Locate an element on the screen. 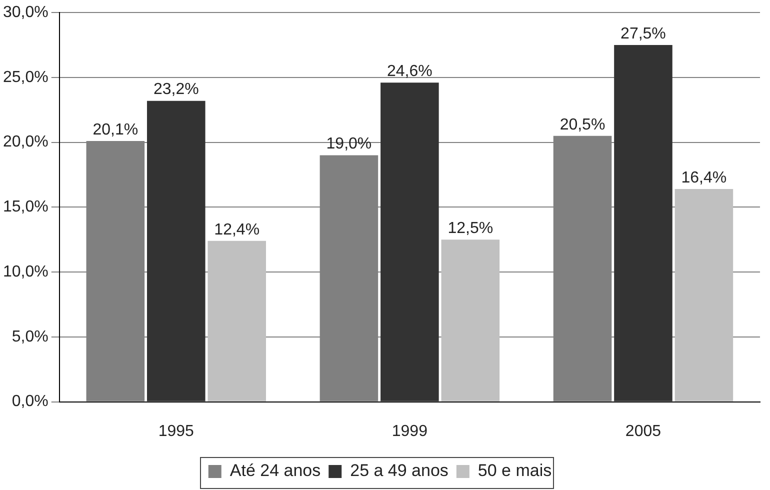 The width and height of the screenshot is (770, 490). data-label: 24,6% is located at coordinates (409, 71).